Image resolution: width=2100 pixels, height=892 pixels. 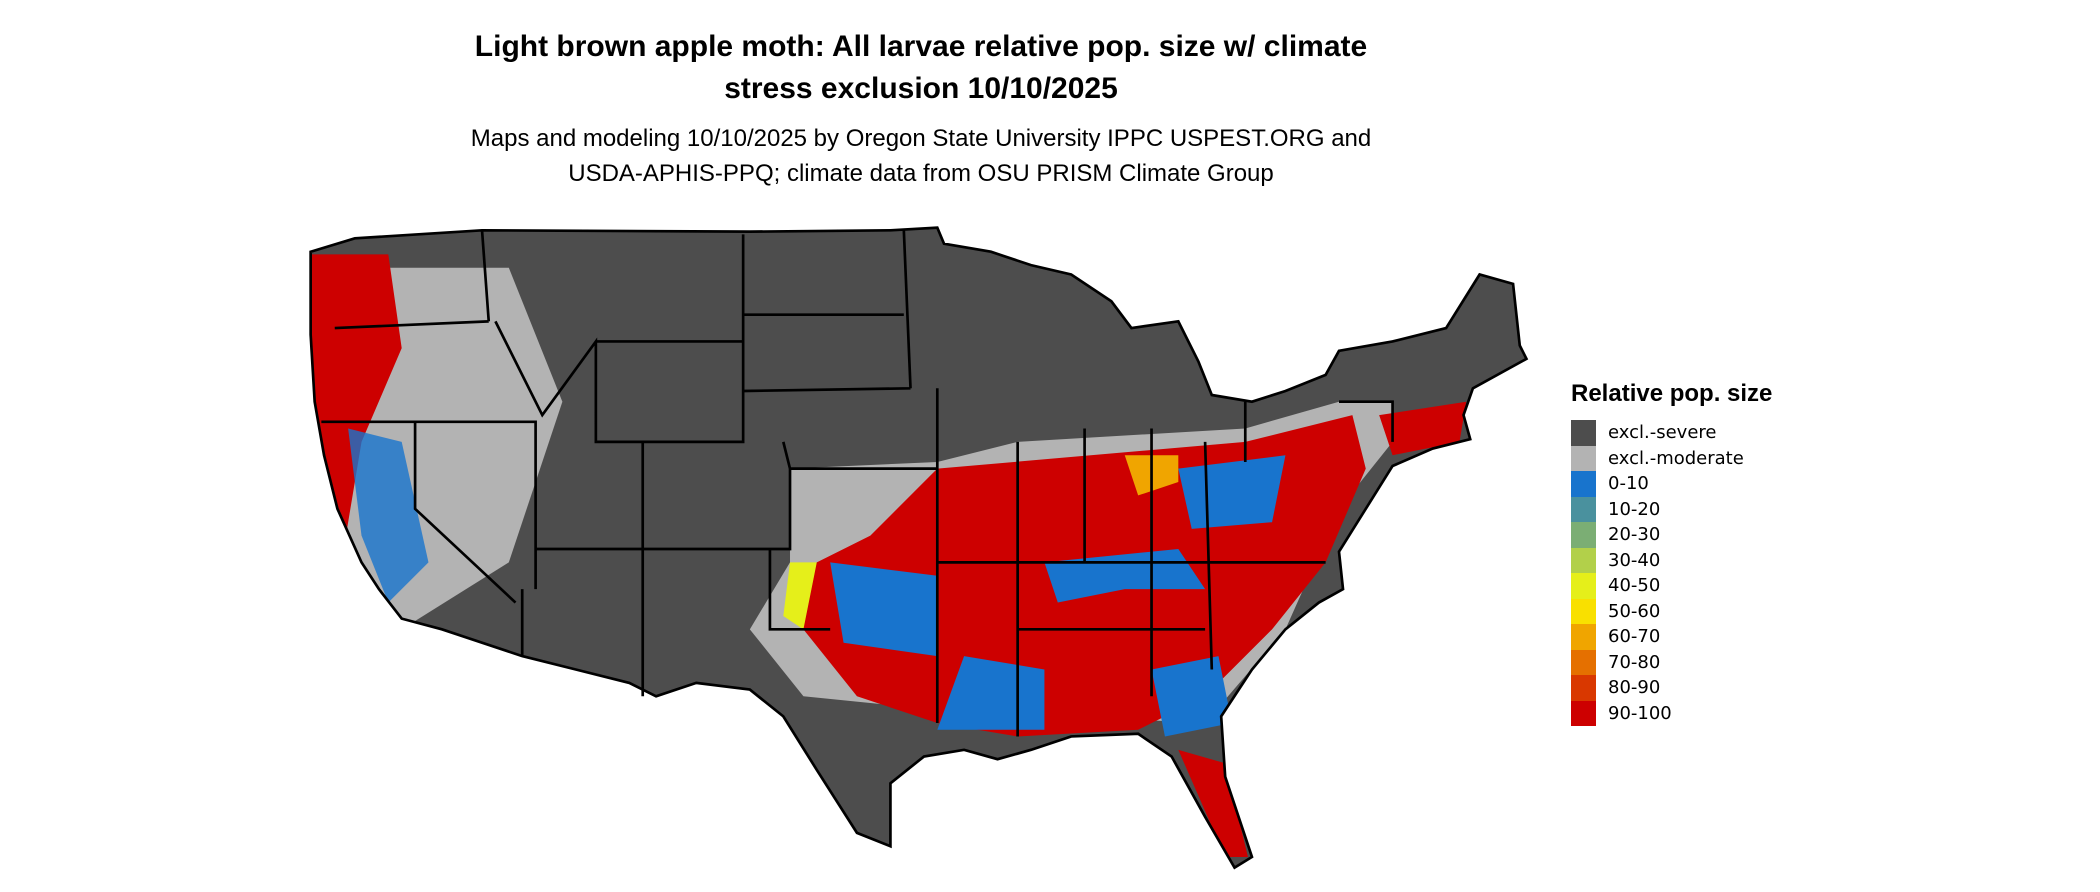 I want to click on legend-label: excl.-moderate, so click(x=1676, y=458).